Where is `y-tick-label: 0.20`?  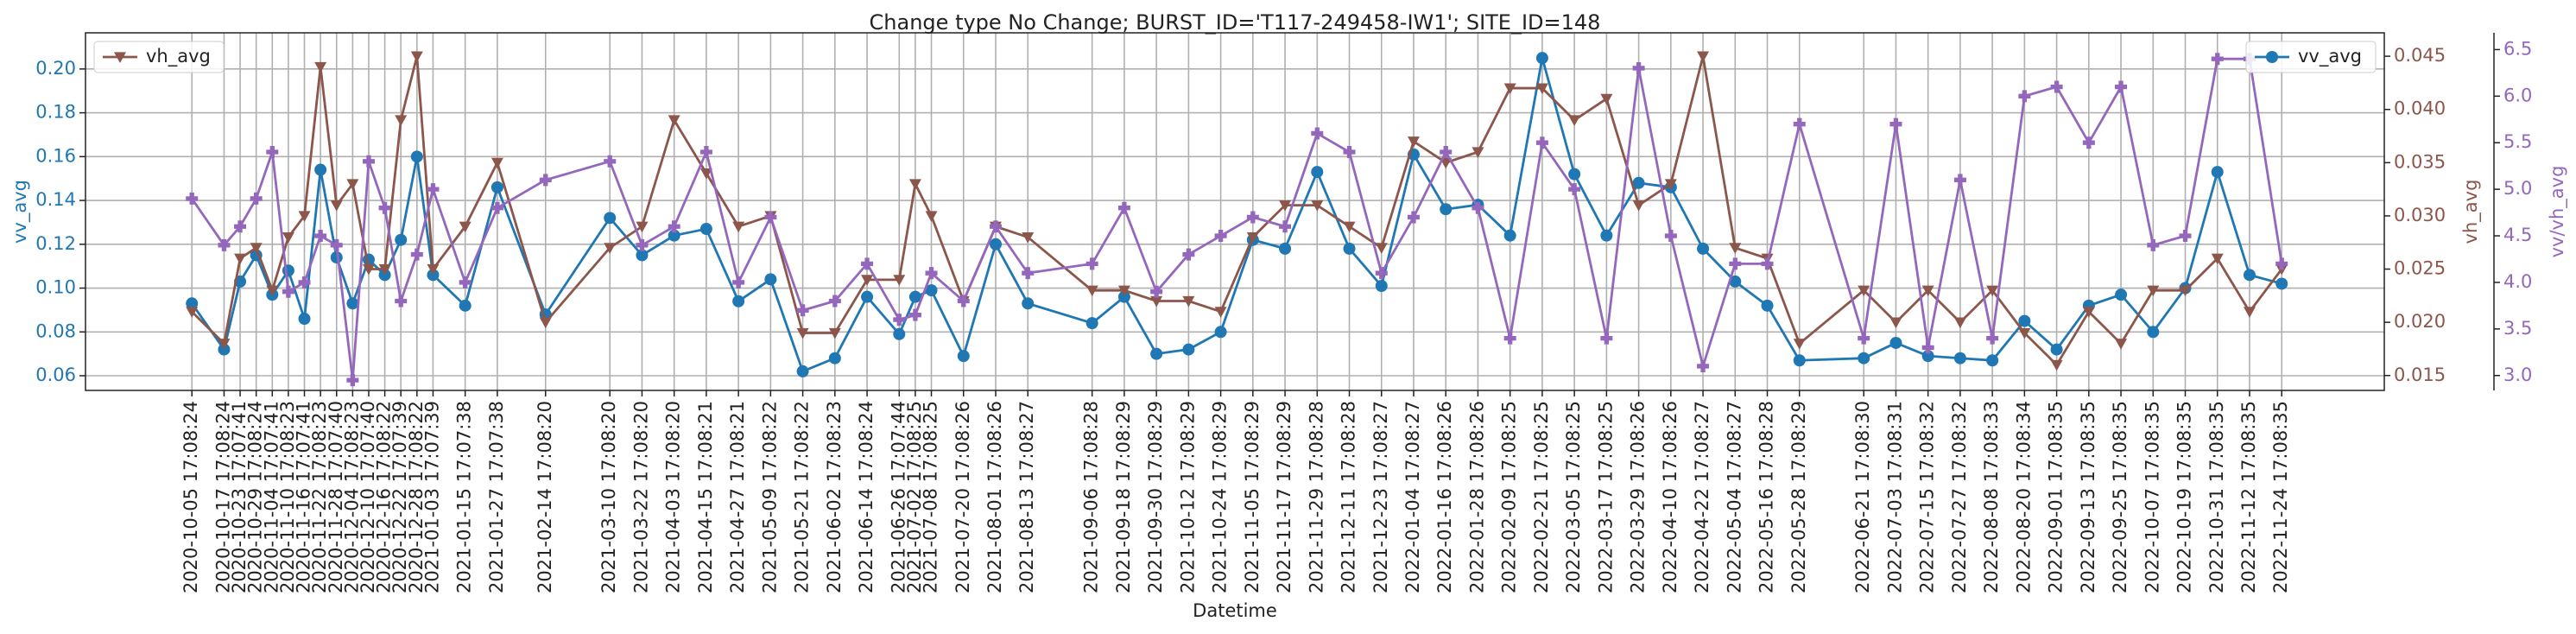
y-tick-label: 0.20 is located at coordinates (55, 68).